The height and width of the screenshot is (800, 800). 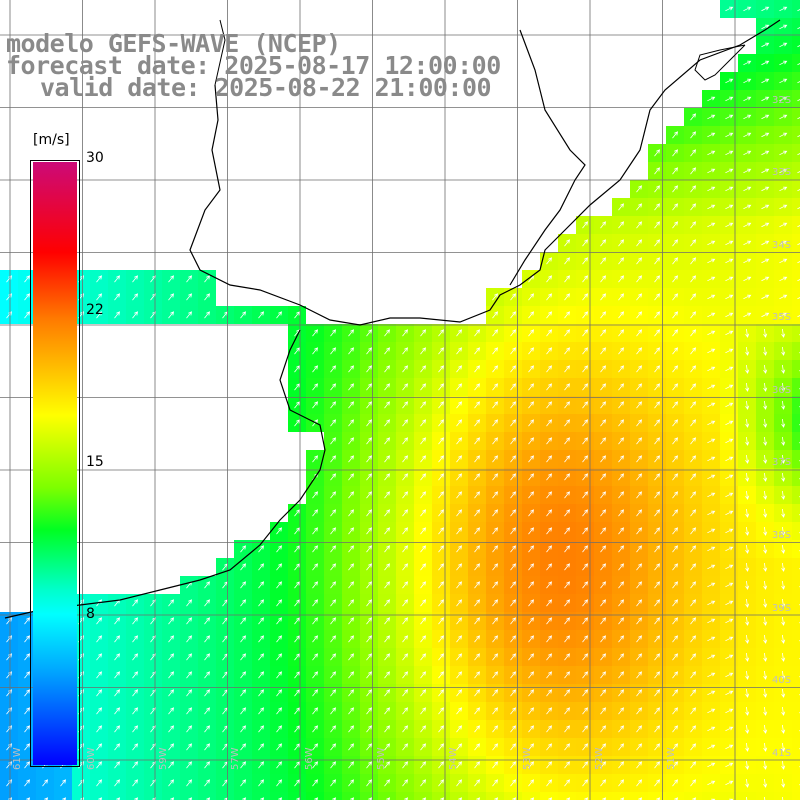 I want to click on colorbar-gradient, so click(x=55, y=463).